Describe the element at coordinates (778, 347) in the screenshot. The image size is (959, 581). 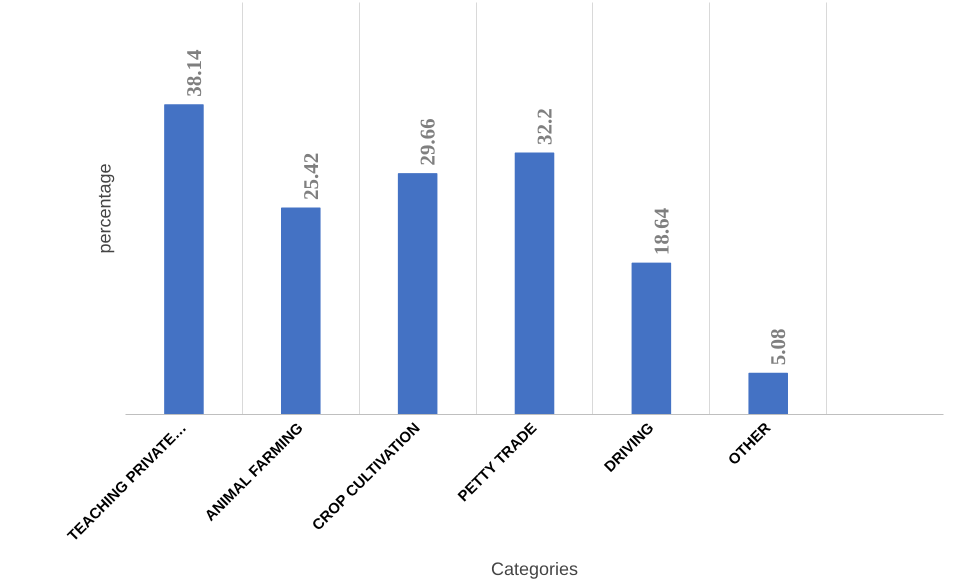
I see `data-label: 5.08` at that location.